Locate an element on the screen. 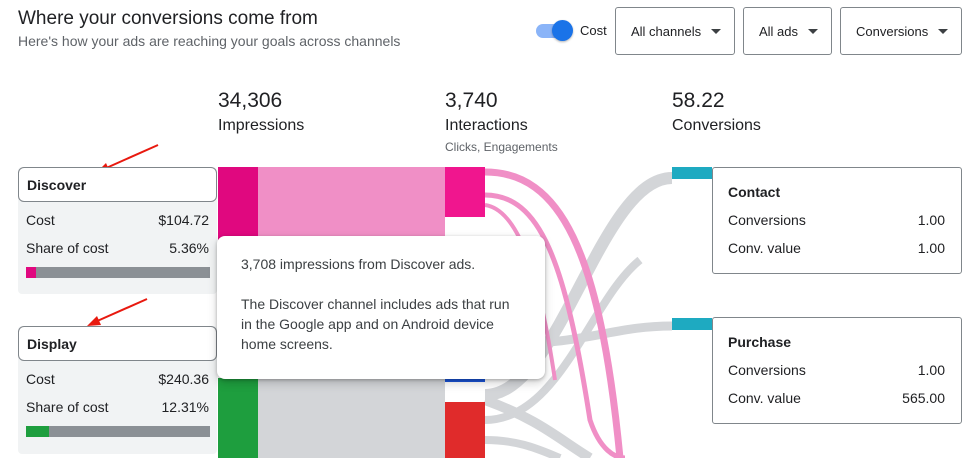  conversions-value: 58.22 is located at coordinates (698, 100).